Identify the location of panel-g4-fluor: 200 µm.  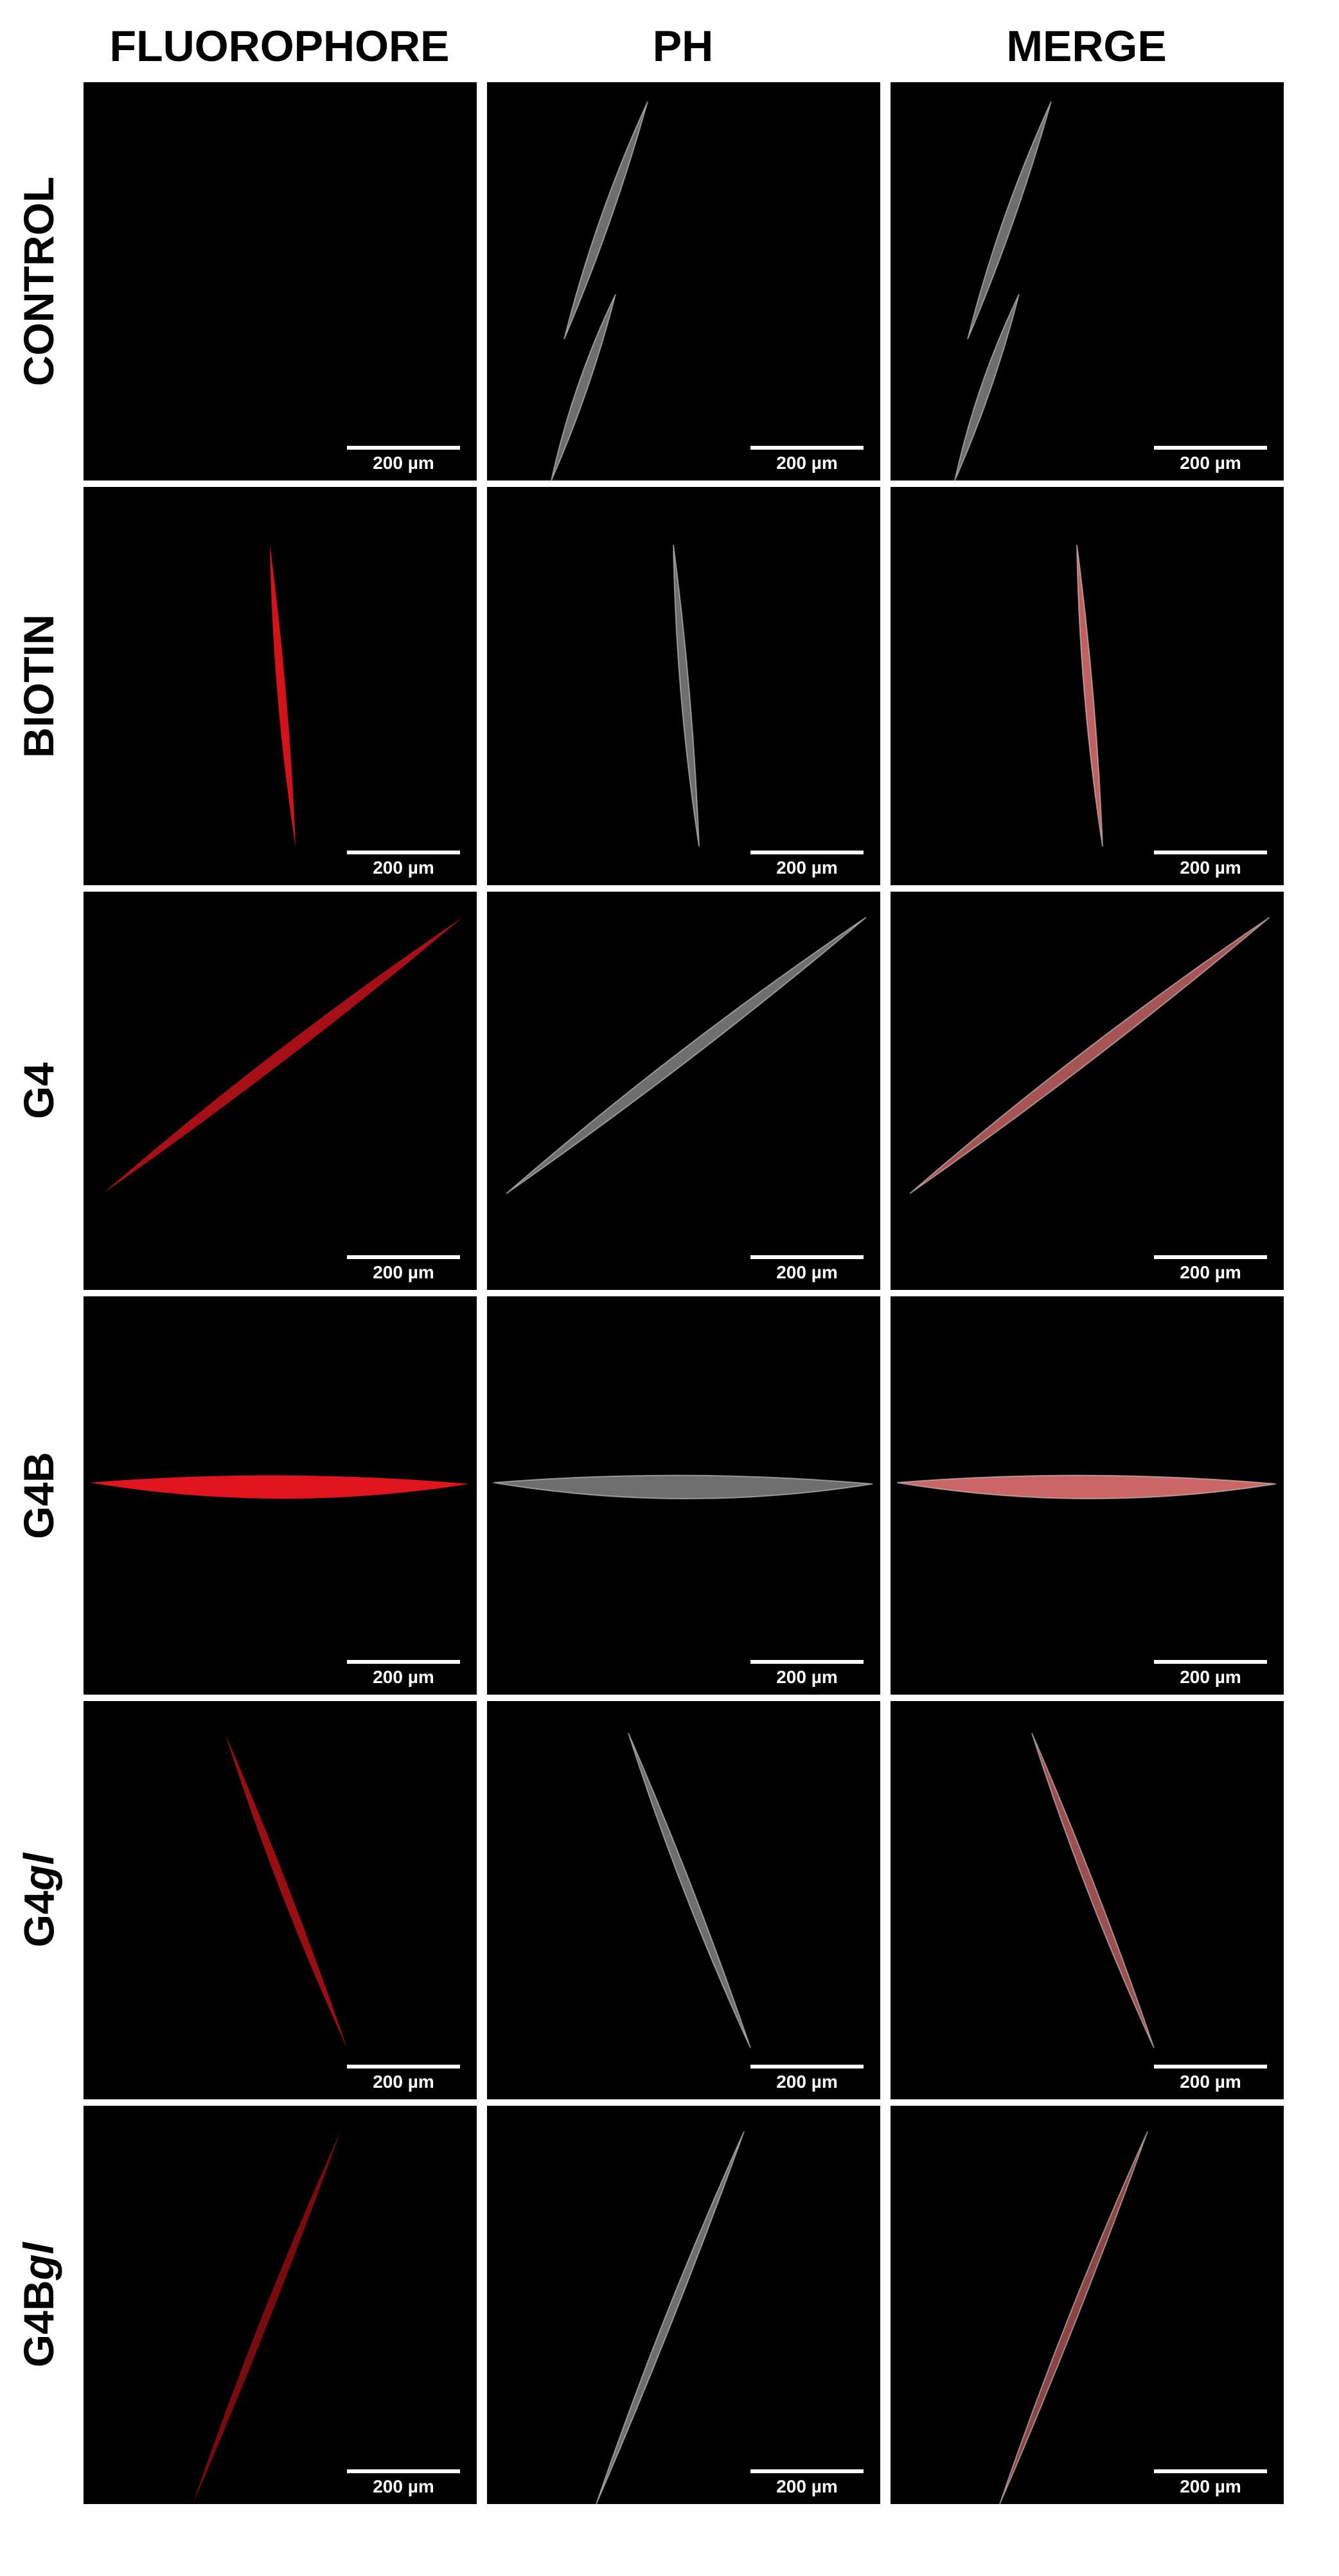
(280, 1091).